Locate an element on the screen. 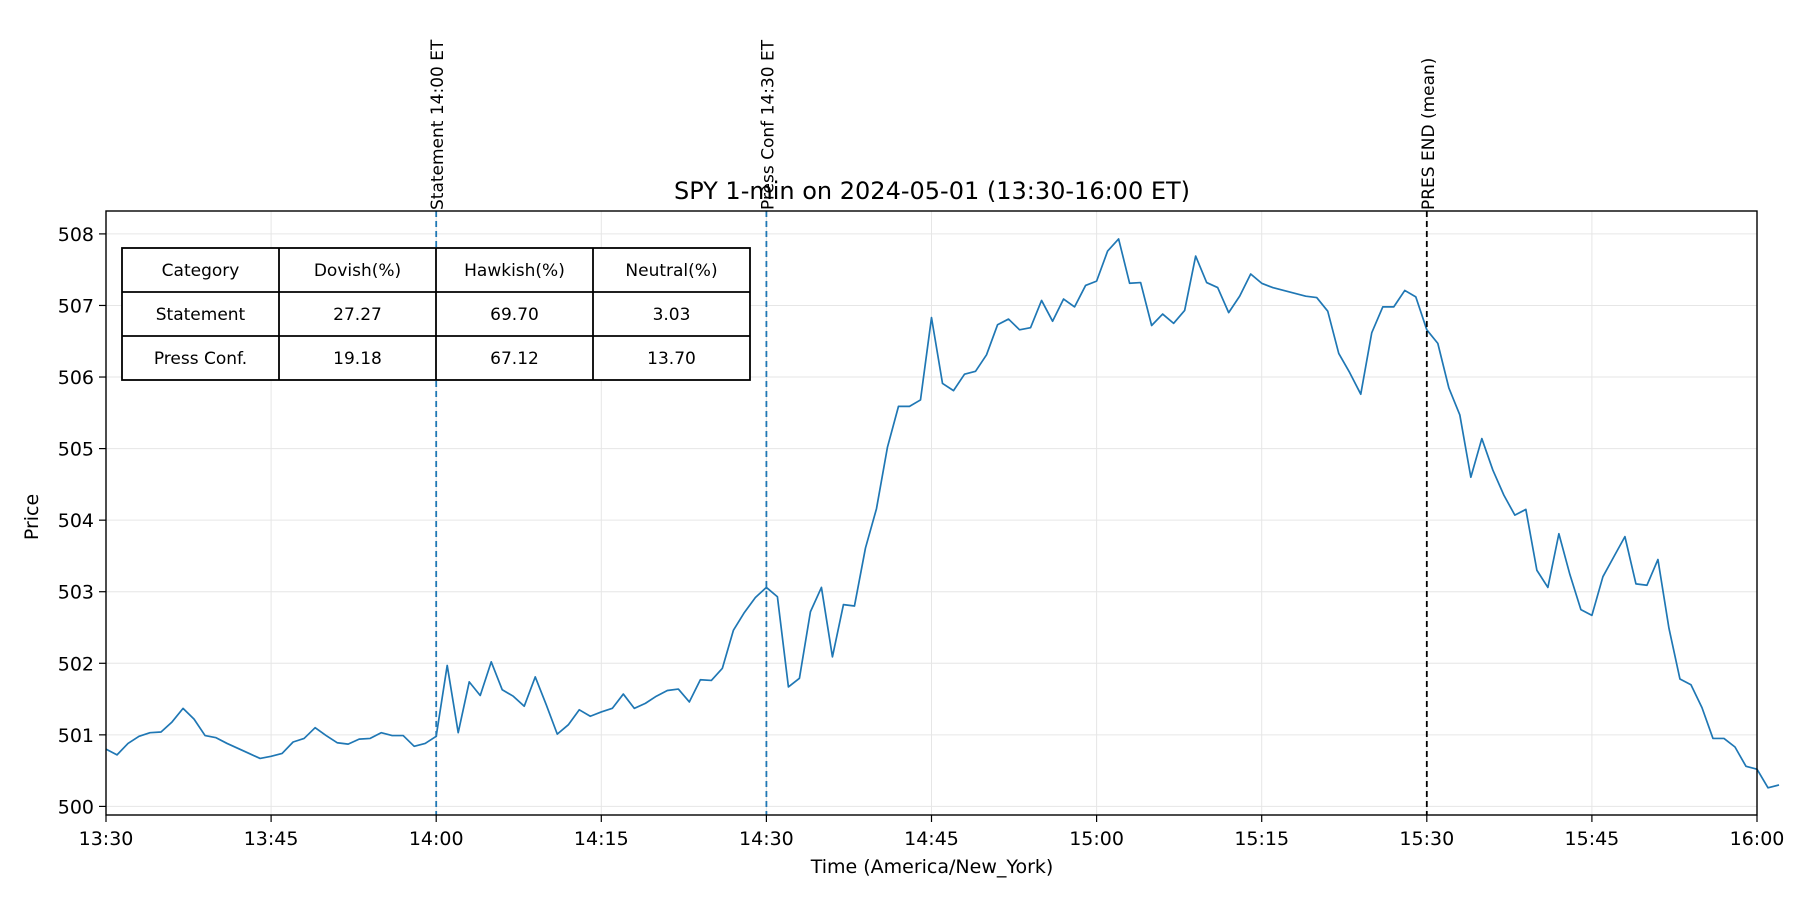  table-cell: Press Conf. is located at coordinates (200, 359).